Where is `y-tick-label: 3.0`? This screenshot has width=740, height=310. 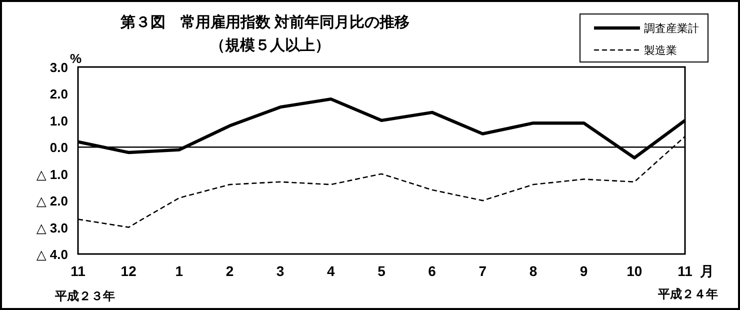 y-tick-label: 3.0 is located at coordinates (59, 67).